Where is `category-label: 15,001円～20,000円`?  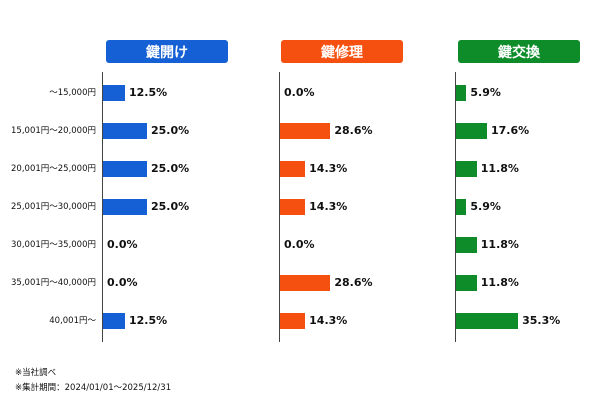 category-label: 15,001円～20,000円 is located at coordinates (53, 131).